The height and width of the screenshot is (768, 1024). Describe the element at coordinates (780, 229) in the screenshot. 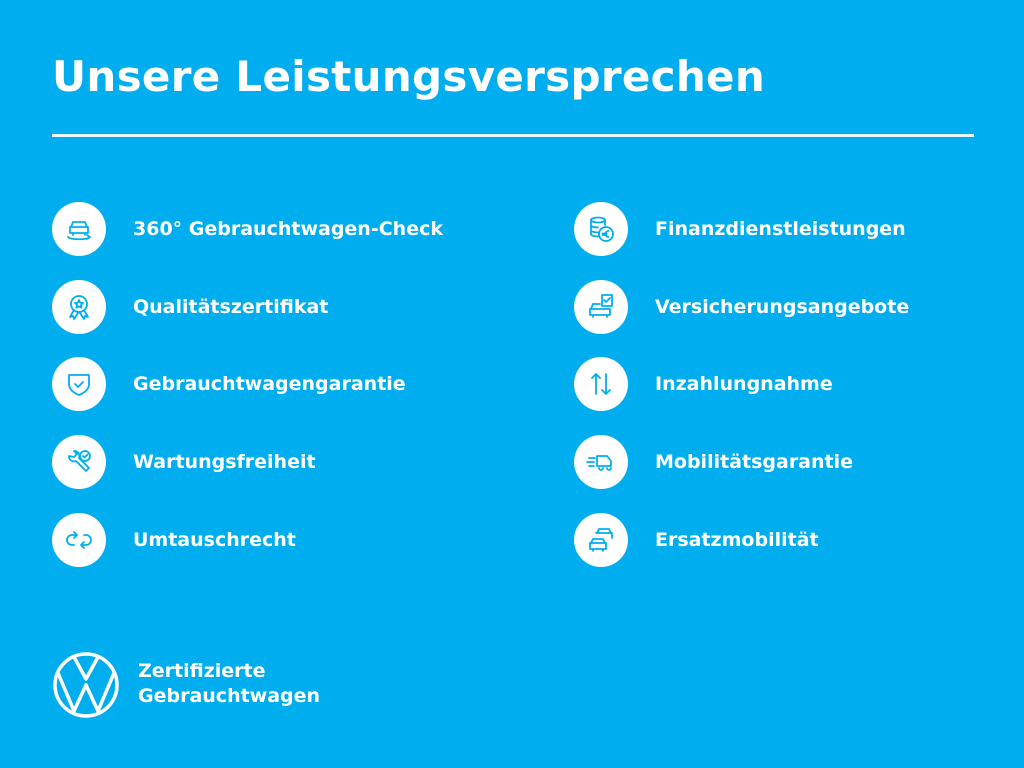

I see `service-label: Finanzdienstleistungen` at that location.